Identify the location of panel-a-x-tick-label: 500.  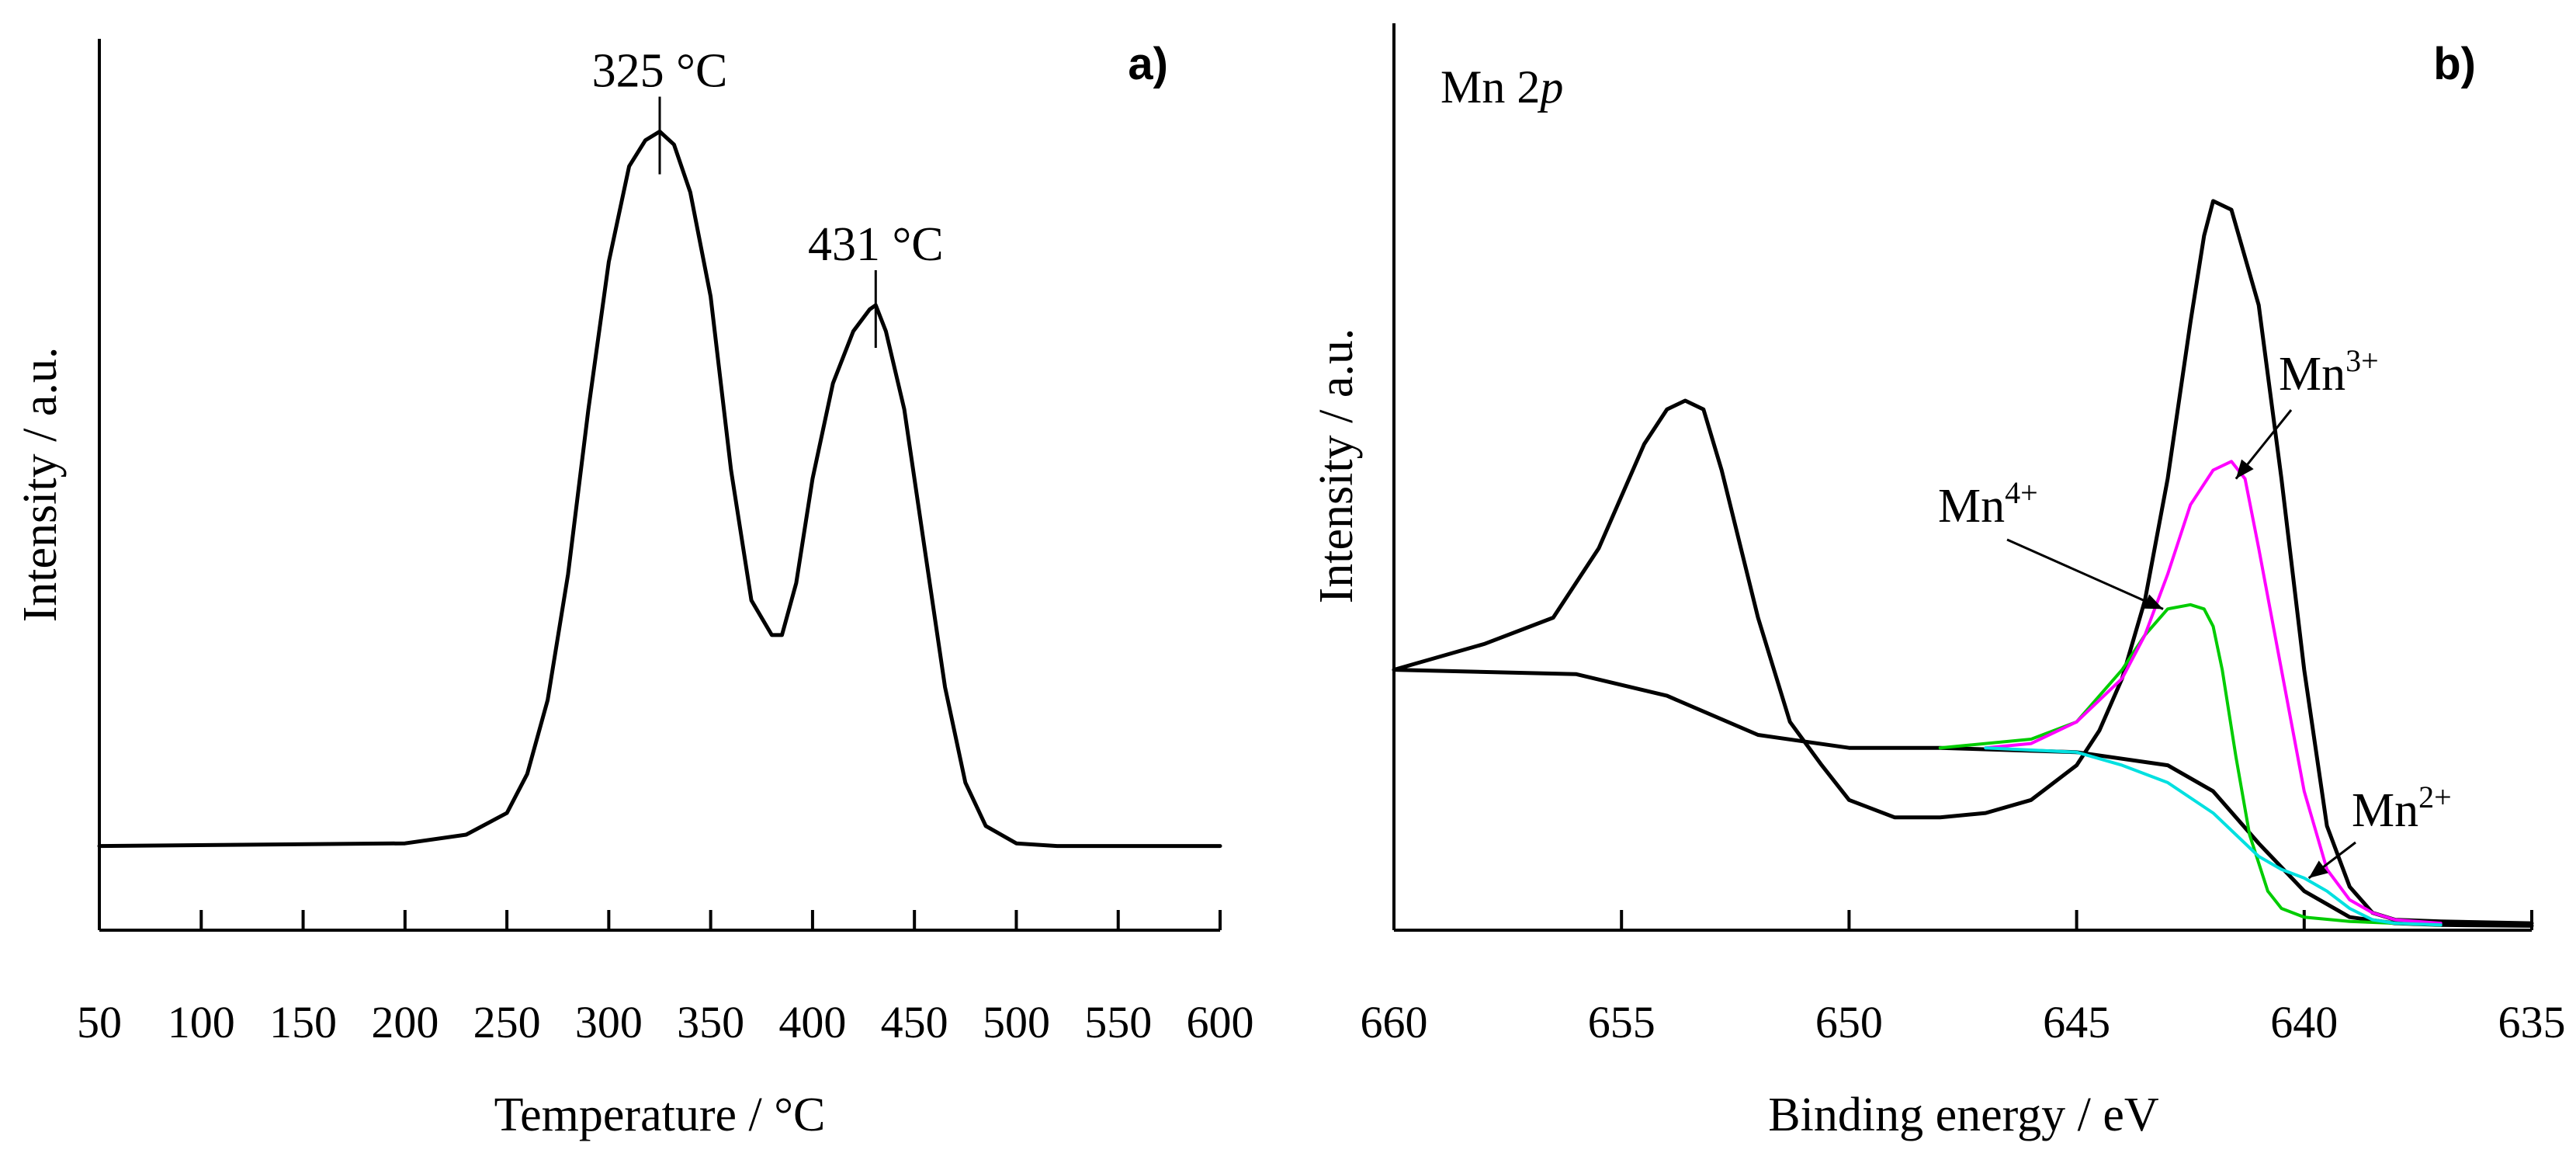
(1016, 1022).